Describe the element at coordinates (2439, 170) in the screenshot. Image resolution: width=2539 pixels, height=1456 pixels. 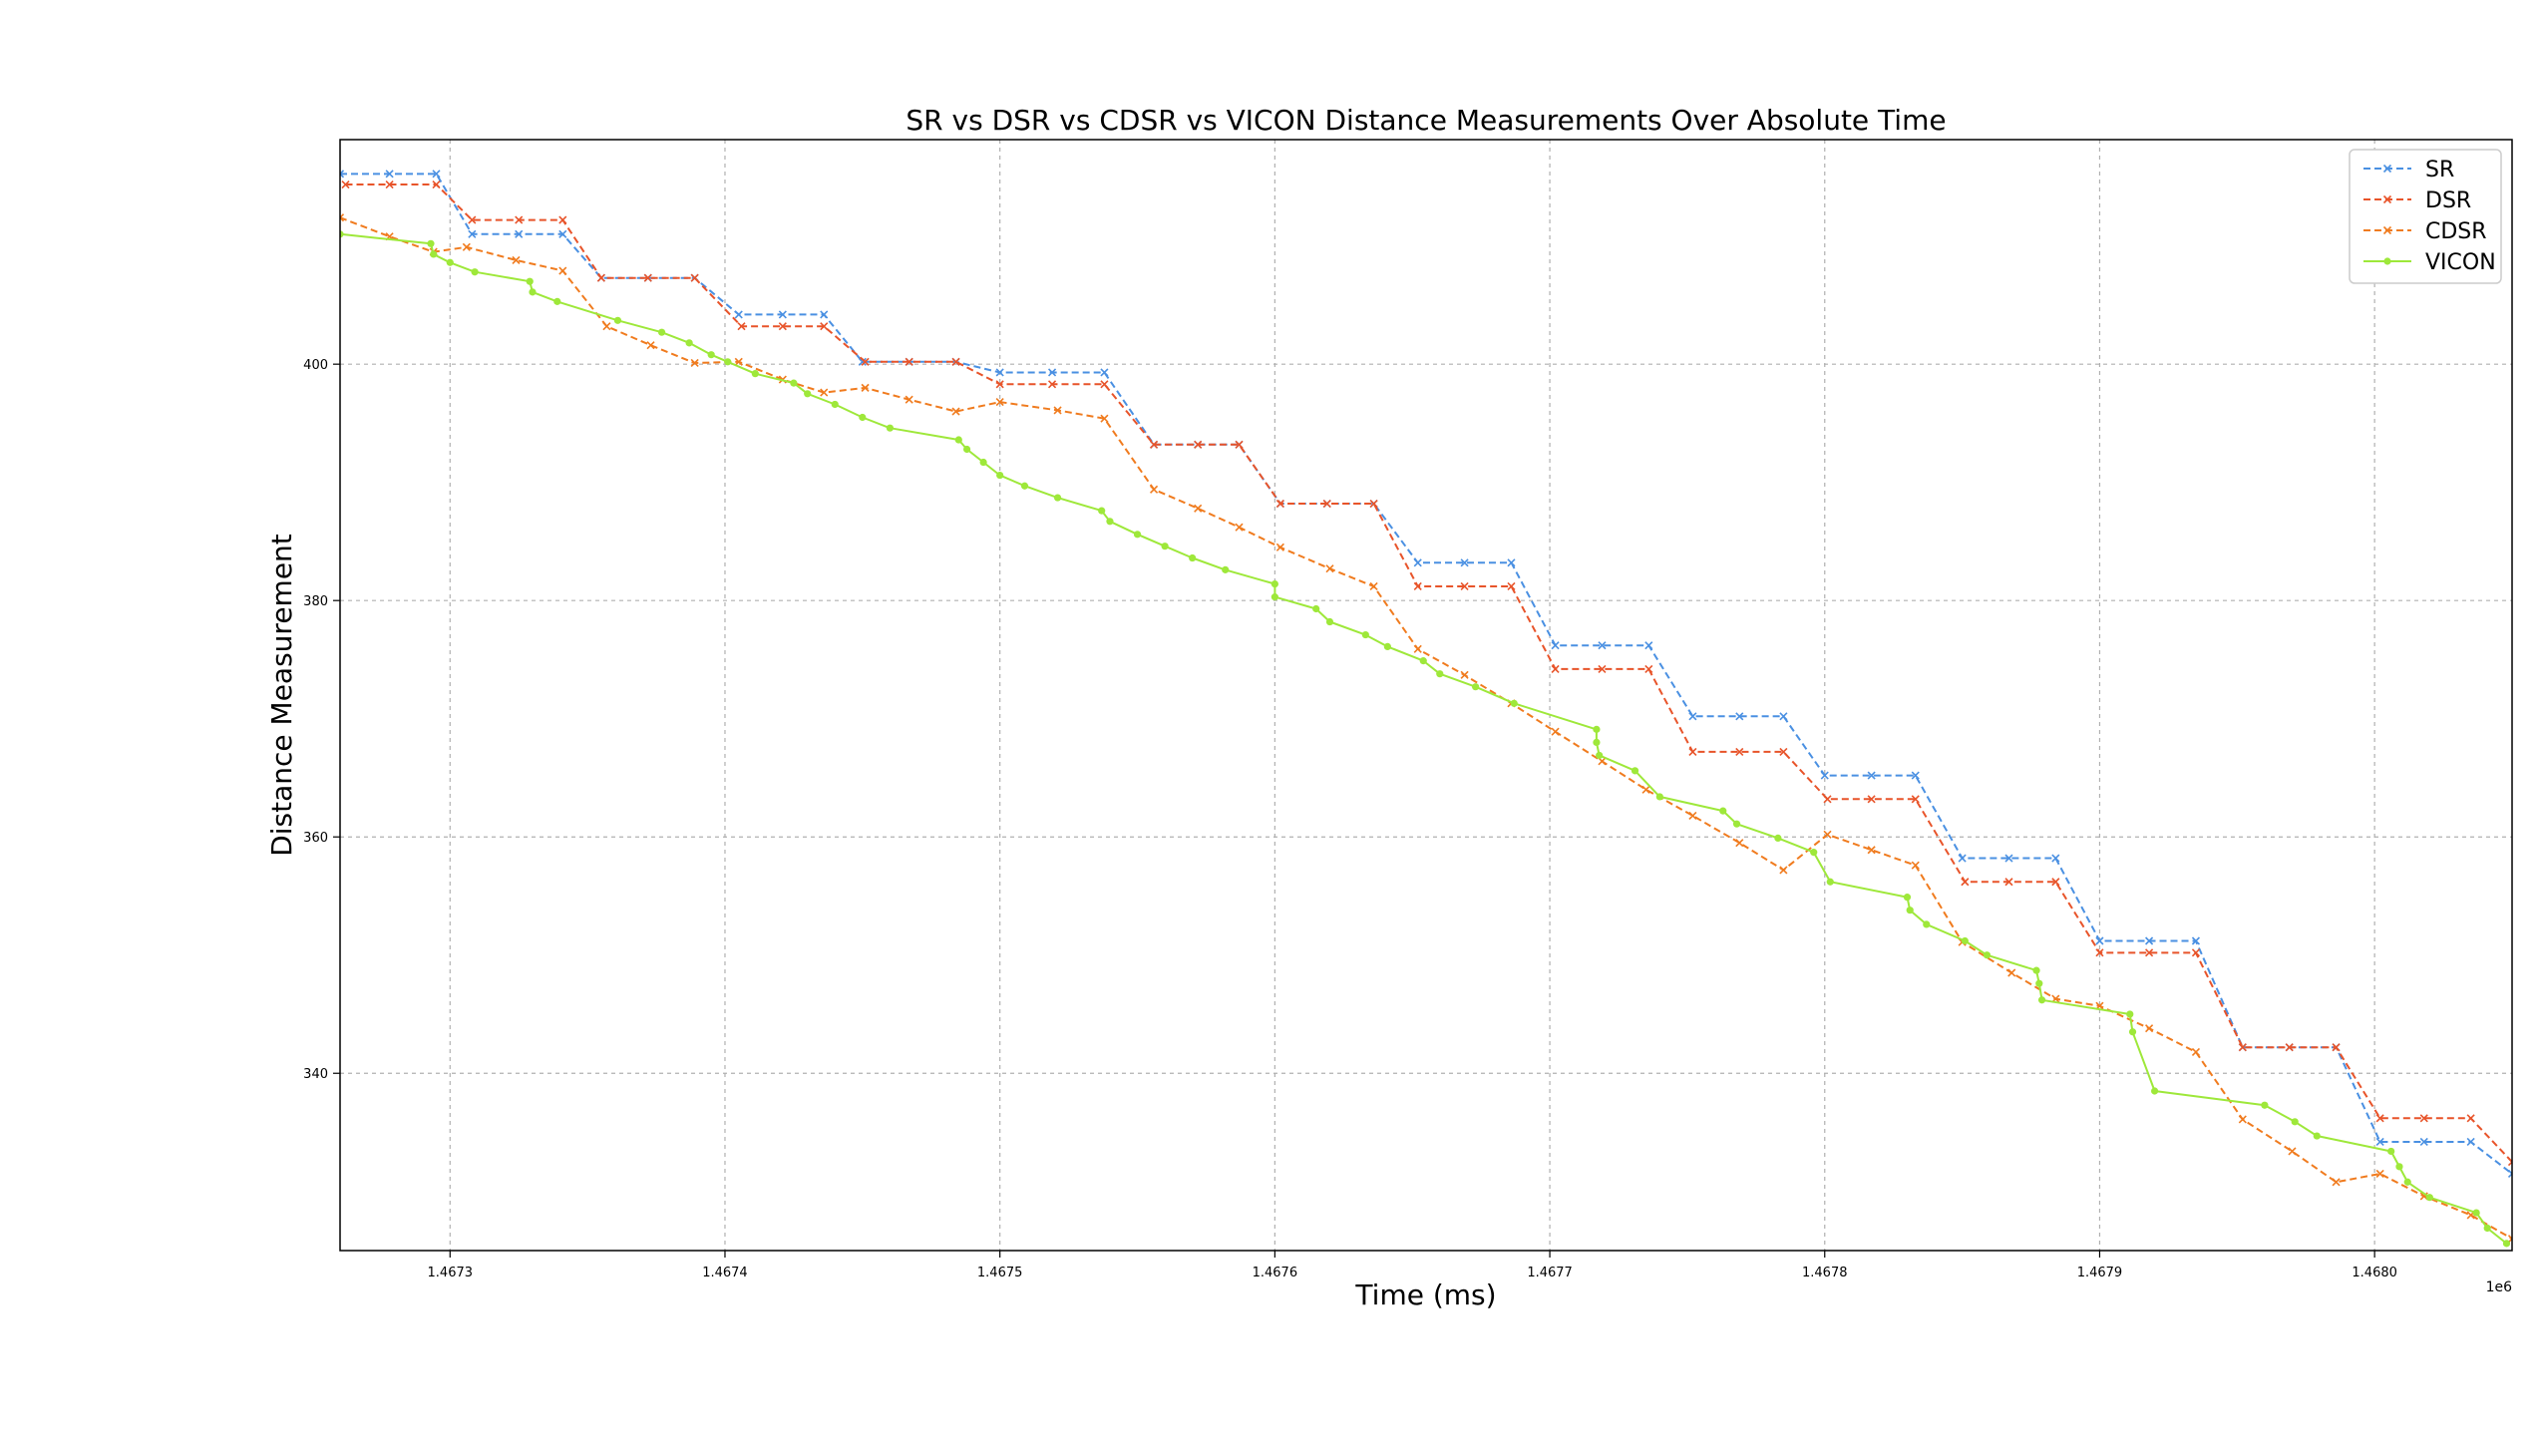
I see `legend-label-sr: SR` at that location.